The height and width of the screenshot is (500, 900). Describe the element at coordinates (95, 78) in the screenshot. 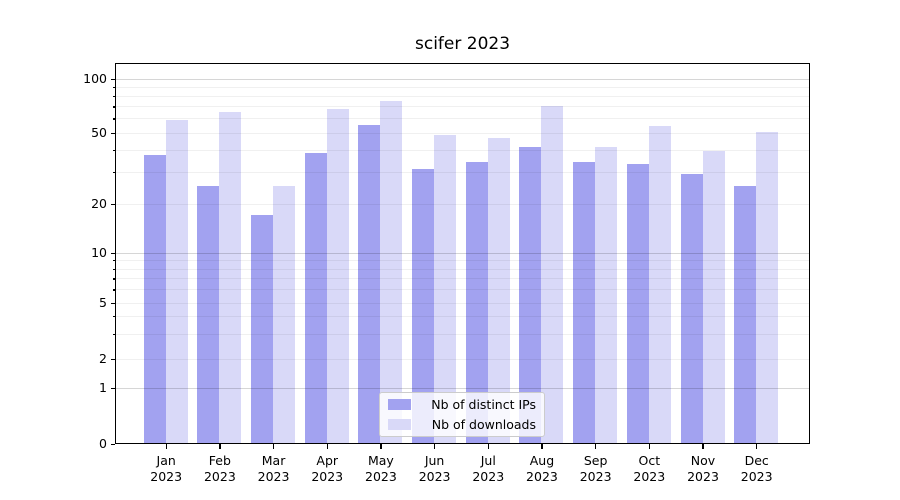

I see `y-tick-label: 100` at that location.